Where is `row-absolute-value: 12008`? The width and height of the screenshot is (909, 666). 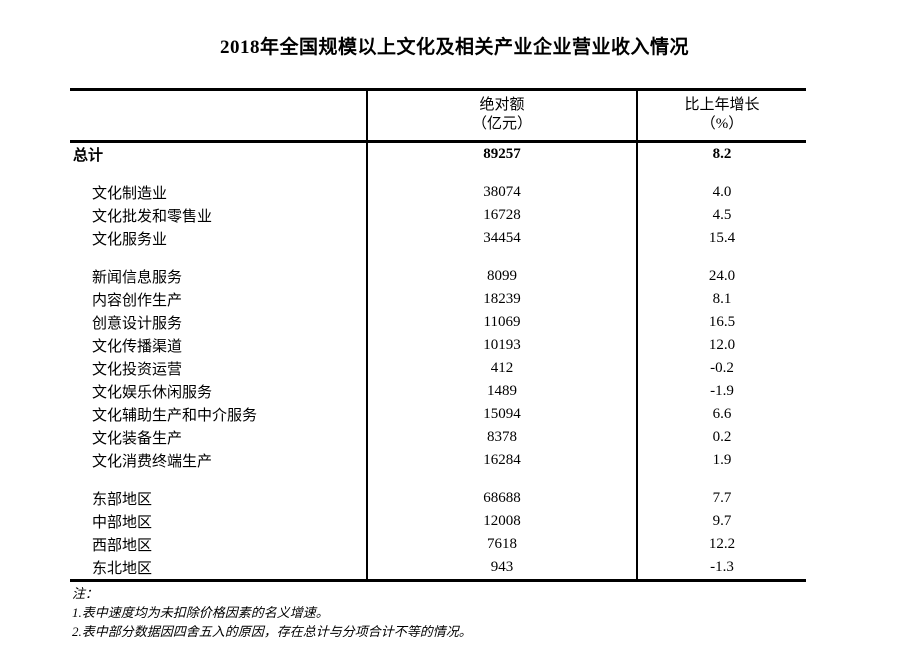 row-absolute-value: 12008 is located at coordinates (501, 521).